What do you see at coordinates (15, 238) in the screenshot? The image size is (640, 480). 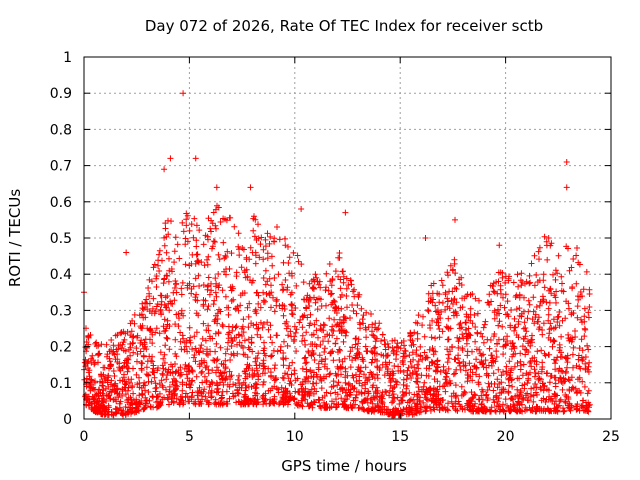 I see `y-axis-label: ROTI / TECUs` at bounding box center [15, 238].